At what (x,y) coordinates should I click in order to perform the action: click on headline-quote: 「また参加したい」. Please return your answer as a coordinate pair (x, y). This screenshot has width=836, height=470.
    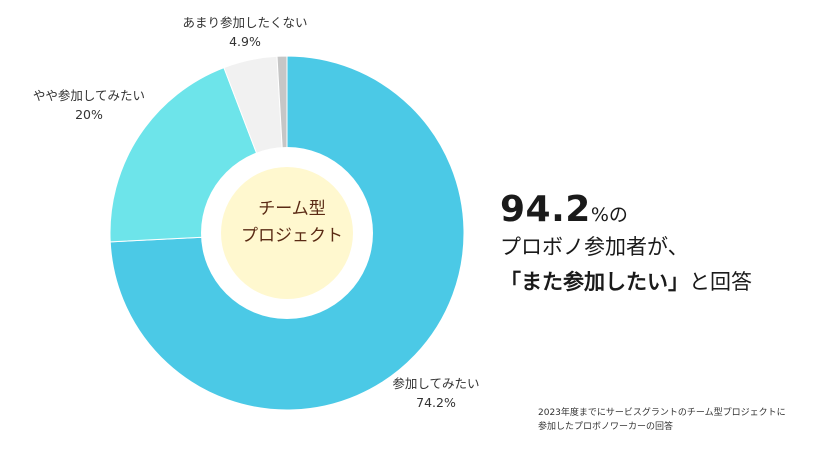
    Looking at the image, I should click on (594, 282).